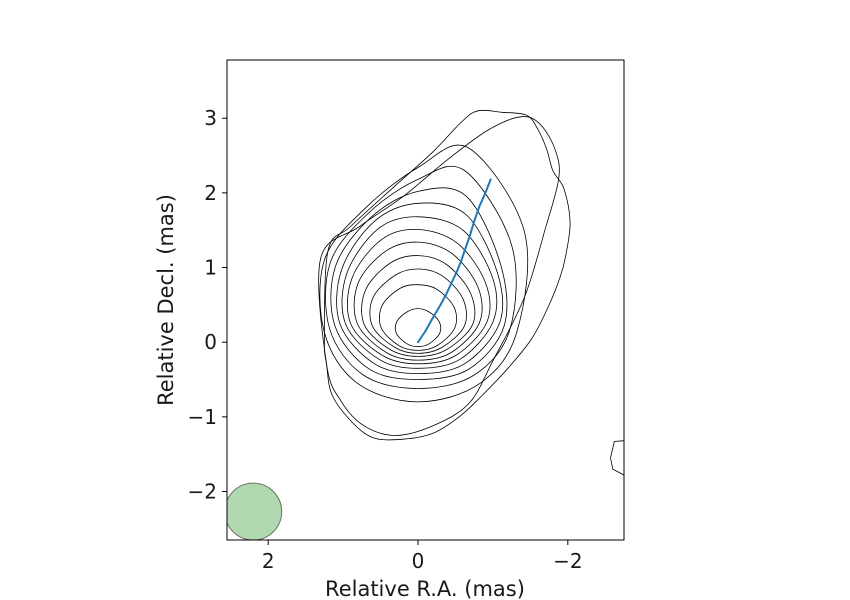 The height and width of the screenshot is (600, 850). What do you see at coordinates (418, 561) in the screenshot?
I see `x-tick-label: 0` at bounding box center [418, 561].